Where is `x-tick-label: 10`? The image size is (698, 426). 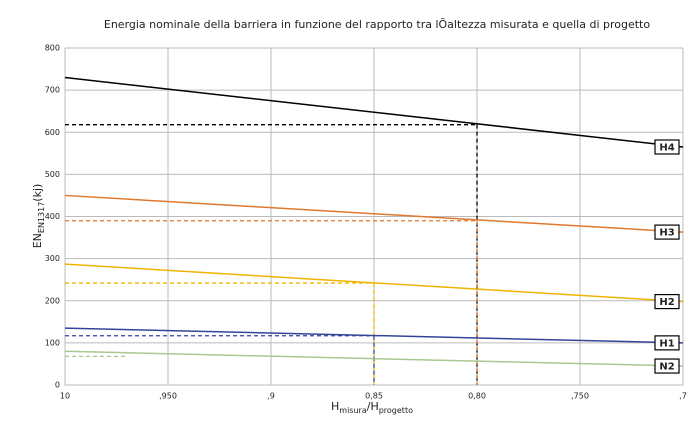
x-tick-label: 10 is located at coordinates (65, 396).